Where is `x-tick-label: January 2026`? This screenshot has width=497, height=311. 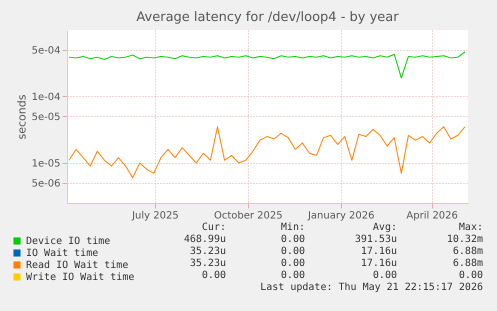
x-tick-label: January 2026 is located at coordinates (340, 216).